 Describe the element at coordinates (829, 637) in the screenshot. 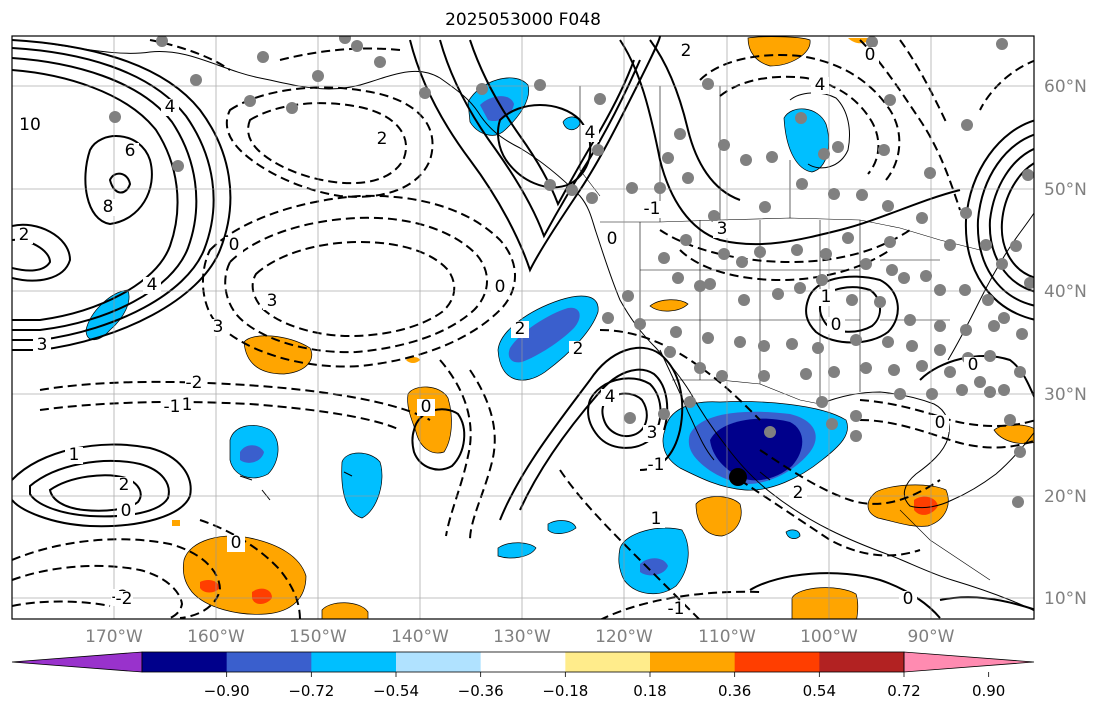

I see `longitude-label: 100°W` at that location.